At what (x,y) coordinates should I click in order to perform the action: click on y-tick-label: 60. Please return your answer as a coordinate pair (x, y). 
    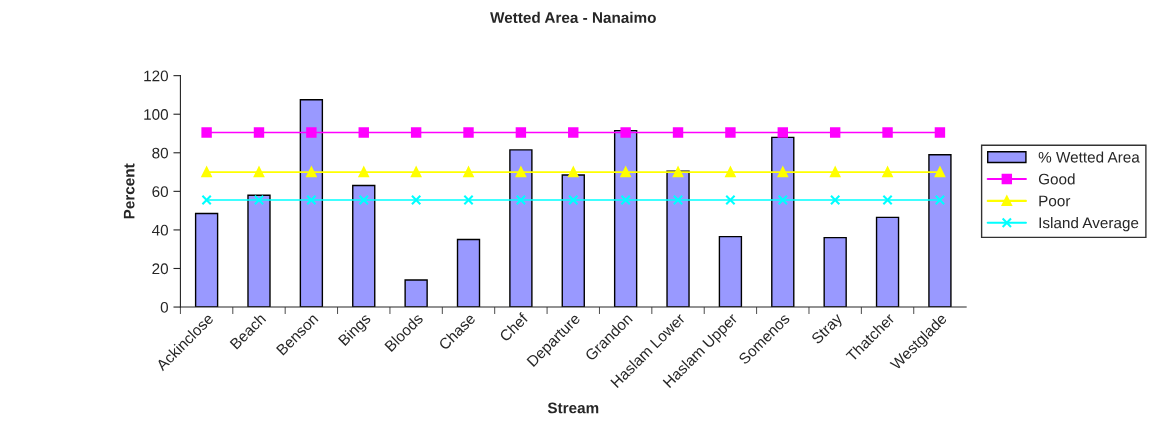
    Looking at the image, I should click on (160, 192).